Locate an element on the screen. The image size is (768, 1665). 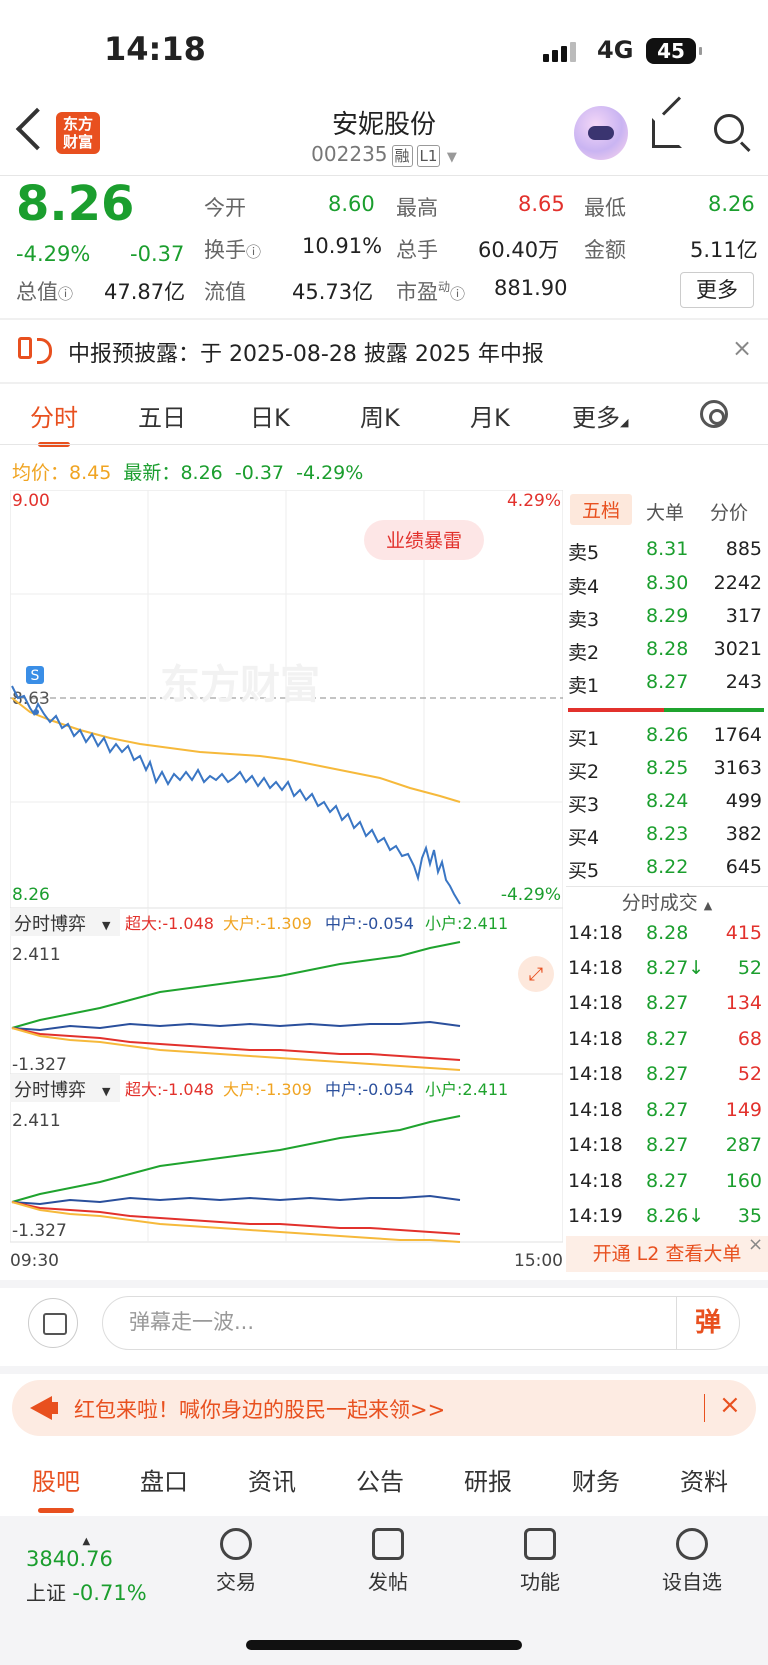
trade-row: 14:18 8.27 52 is located at coordinates (665, 1074).